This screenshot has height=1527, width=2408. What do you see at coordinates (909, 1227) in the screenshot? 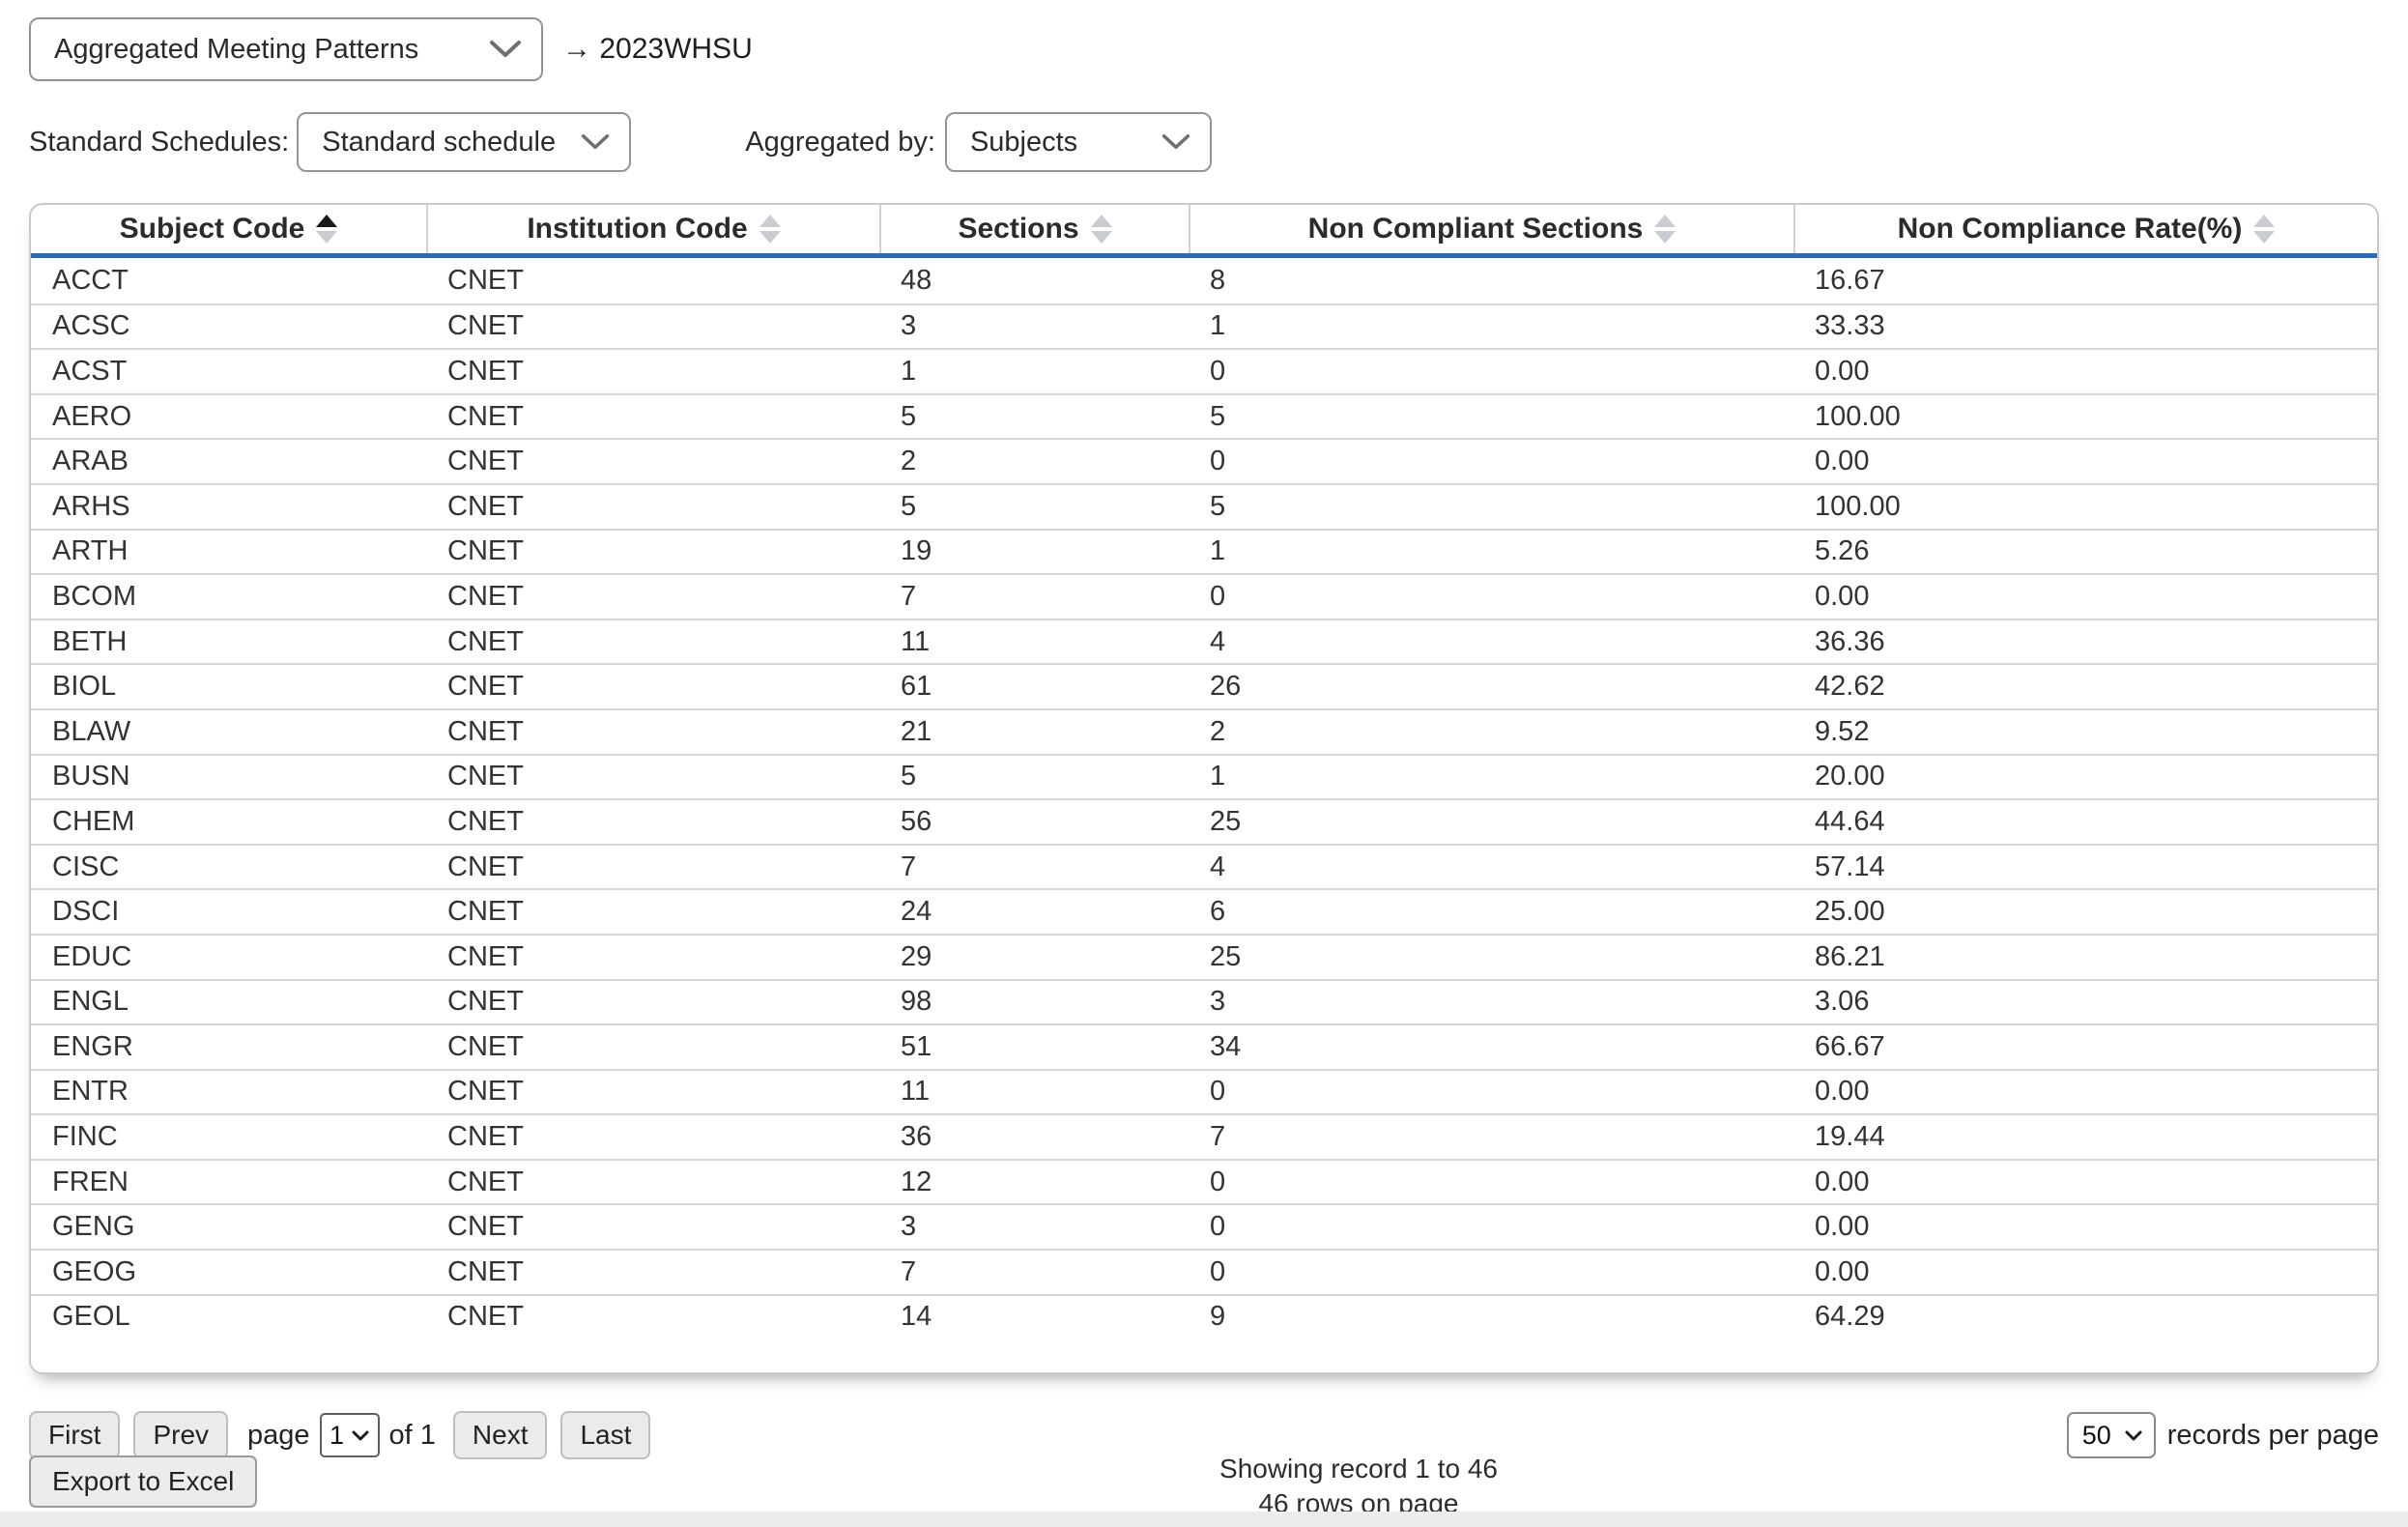
I see `sections-cell: 3` at bounding box center [909, 1227].